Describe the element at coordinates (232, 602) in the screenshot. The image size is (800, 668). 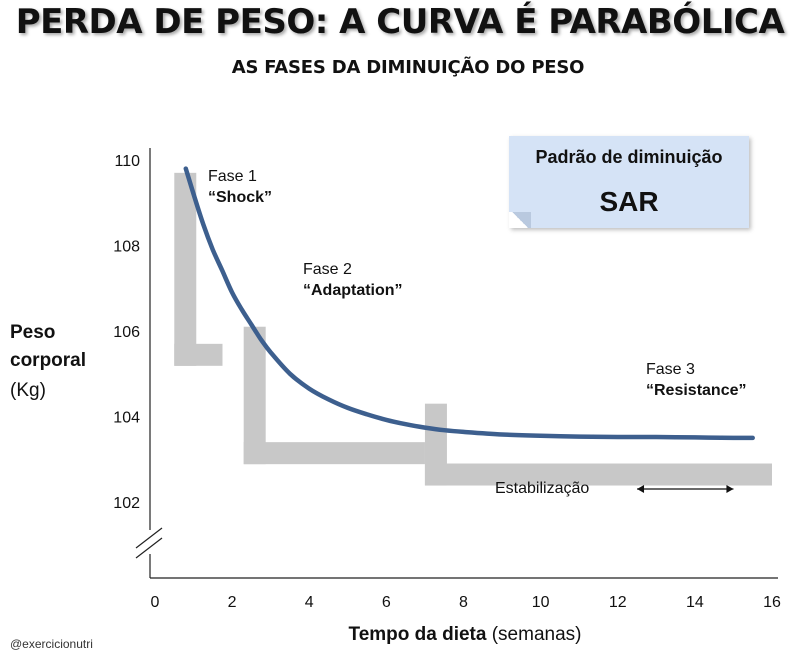
I see `x-tick-label: 2` at that location.